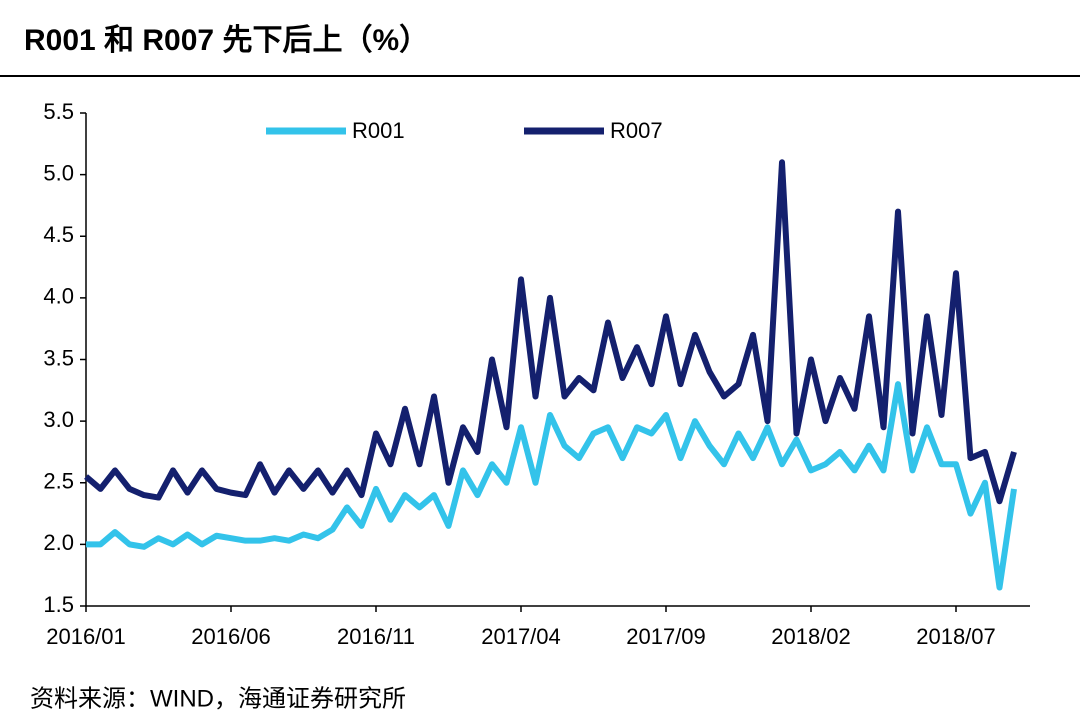 The image size is (1080, 721). I want to click on y-tick-label: 5.5, so click(58, 111).